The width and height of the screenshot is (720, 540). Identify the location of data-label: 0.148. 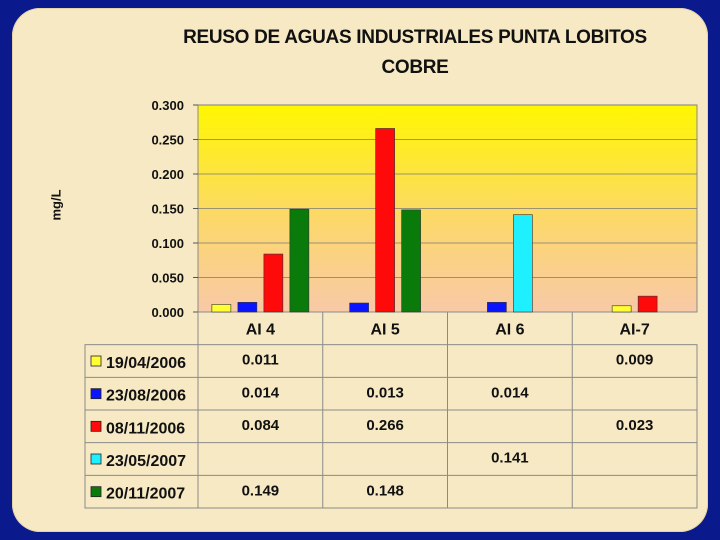
(385, 490).